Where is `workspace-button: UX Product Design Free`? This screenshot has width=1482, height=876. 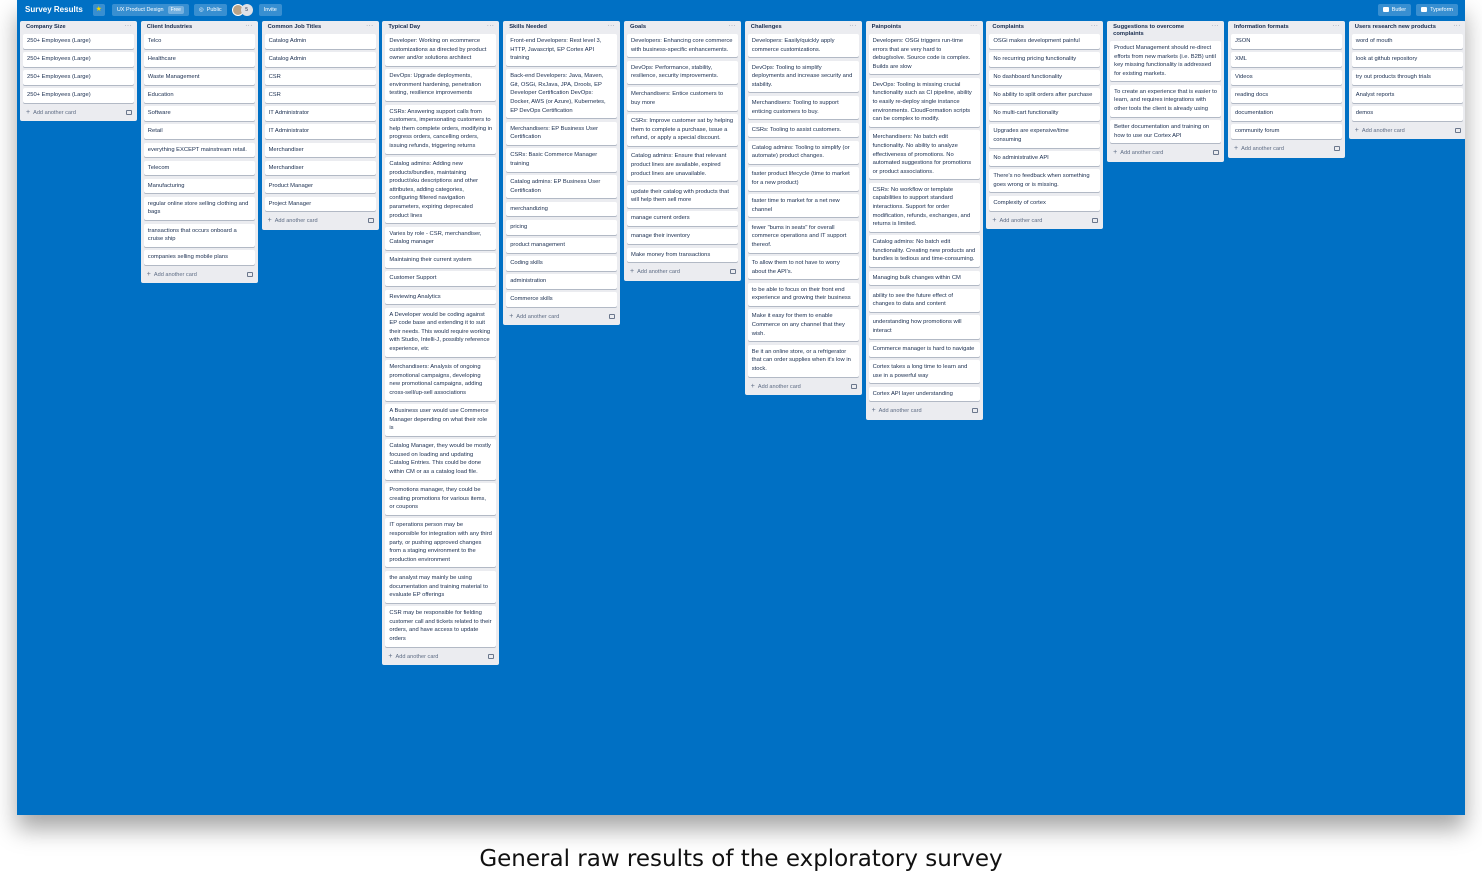
workspace-button: UX Product Design Free is located at coordinates (150, 9).